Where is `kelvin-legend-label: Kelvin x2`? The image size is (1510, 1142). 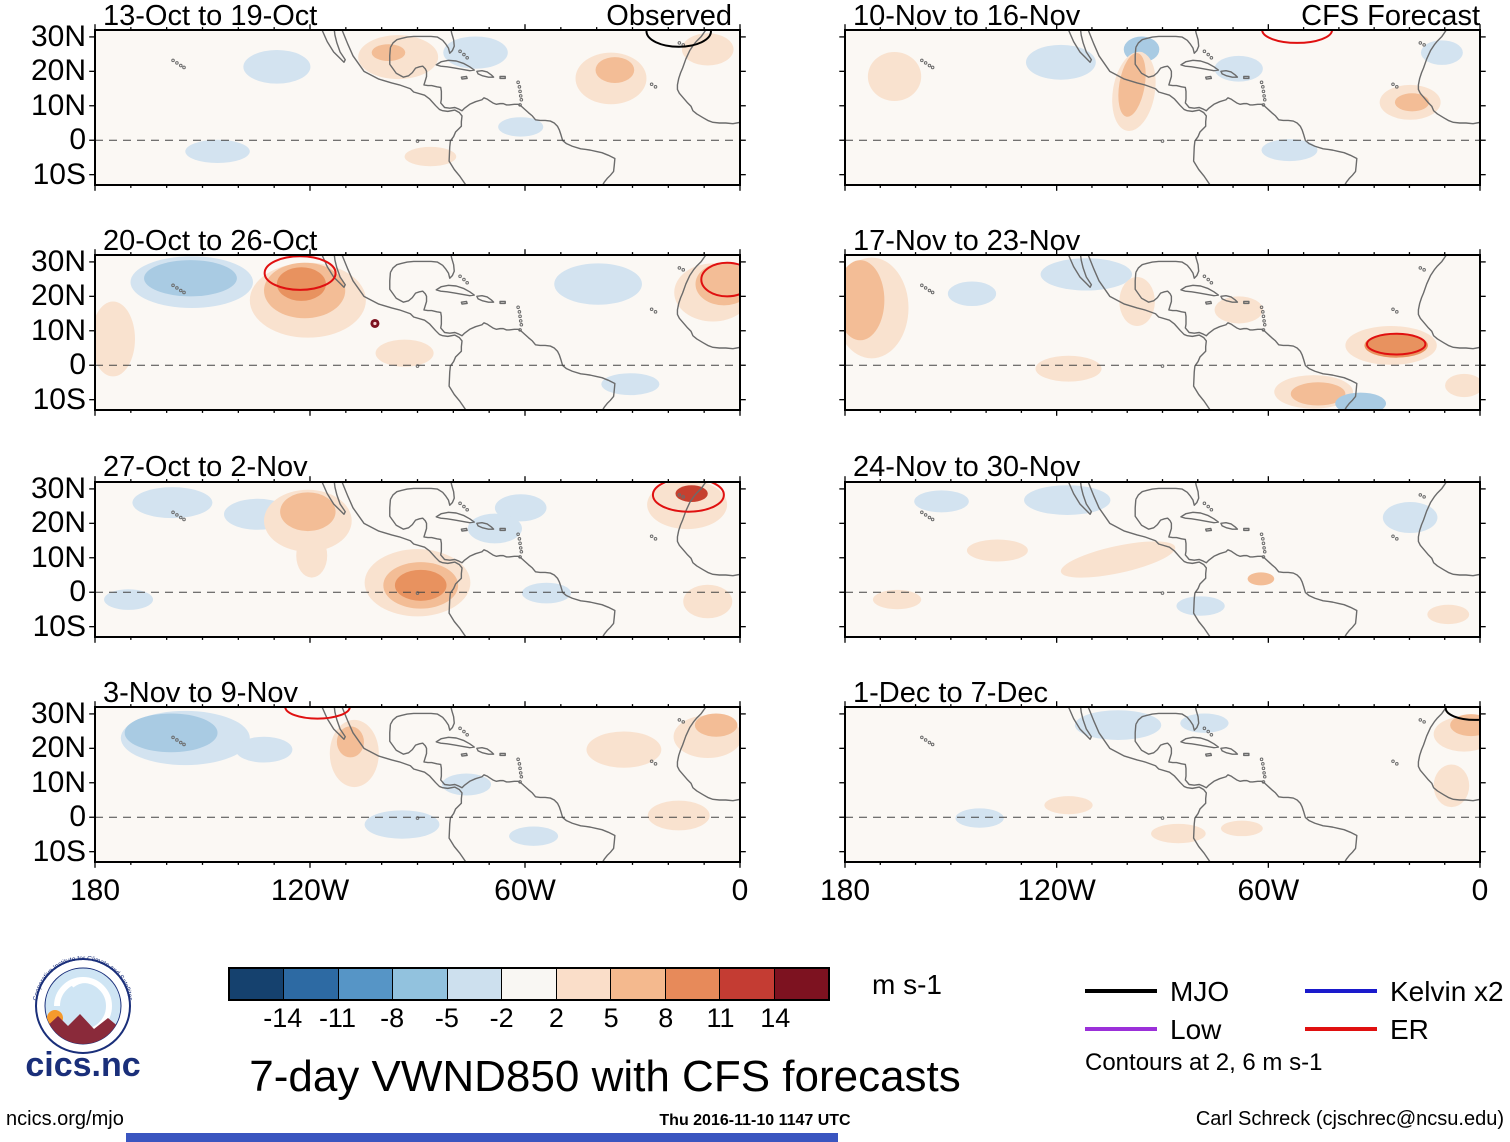
kelvin-legend-label: Kelvin x2 is located at coordinates (1447, 991).